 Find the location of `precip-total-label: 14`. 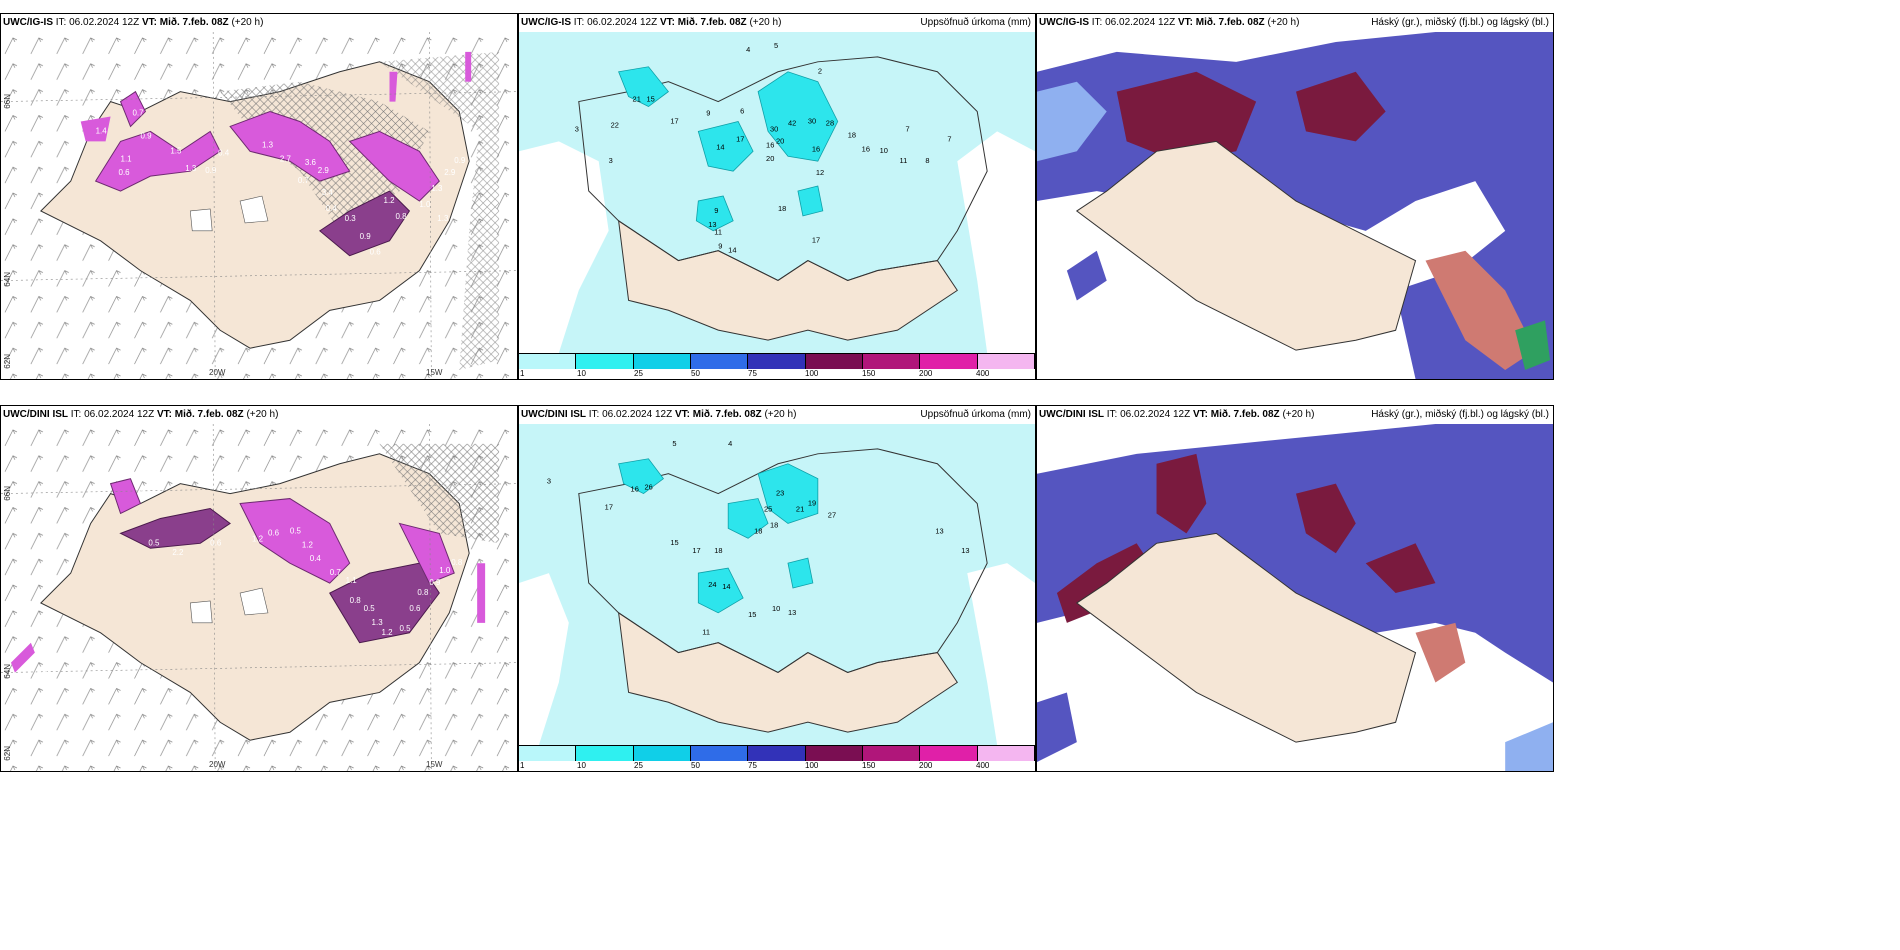

precip-total-label: 14 is located at coordinates (720, 146).